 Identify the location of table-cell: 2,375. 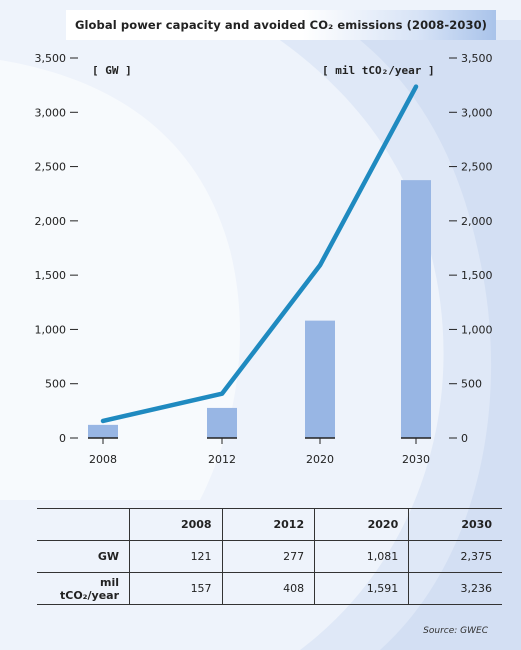
(455, 556).